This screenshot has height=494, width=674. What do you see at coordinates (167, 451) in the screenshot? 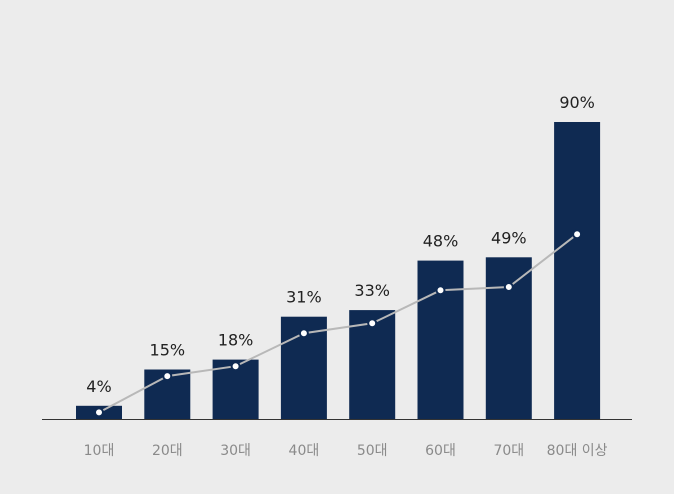
I see `category-label-1: 20대` at bounding box center [167, 451].